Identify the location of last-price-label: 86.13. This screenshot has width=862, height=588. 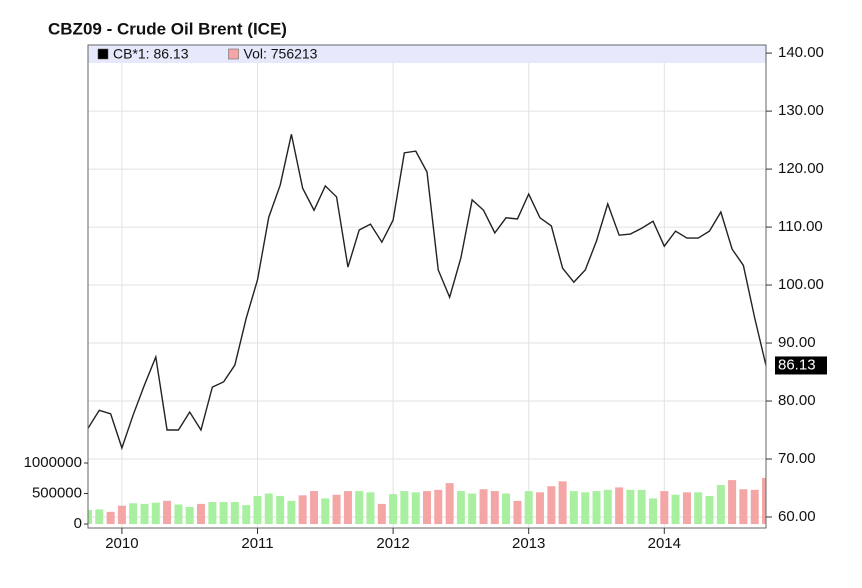
(797, 364).